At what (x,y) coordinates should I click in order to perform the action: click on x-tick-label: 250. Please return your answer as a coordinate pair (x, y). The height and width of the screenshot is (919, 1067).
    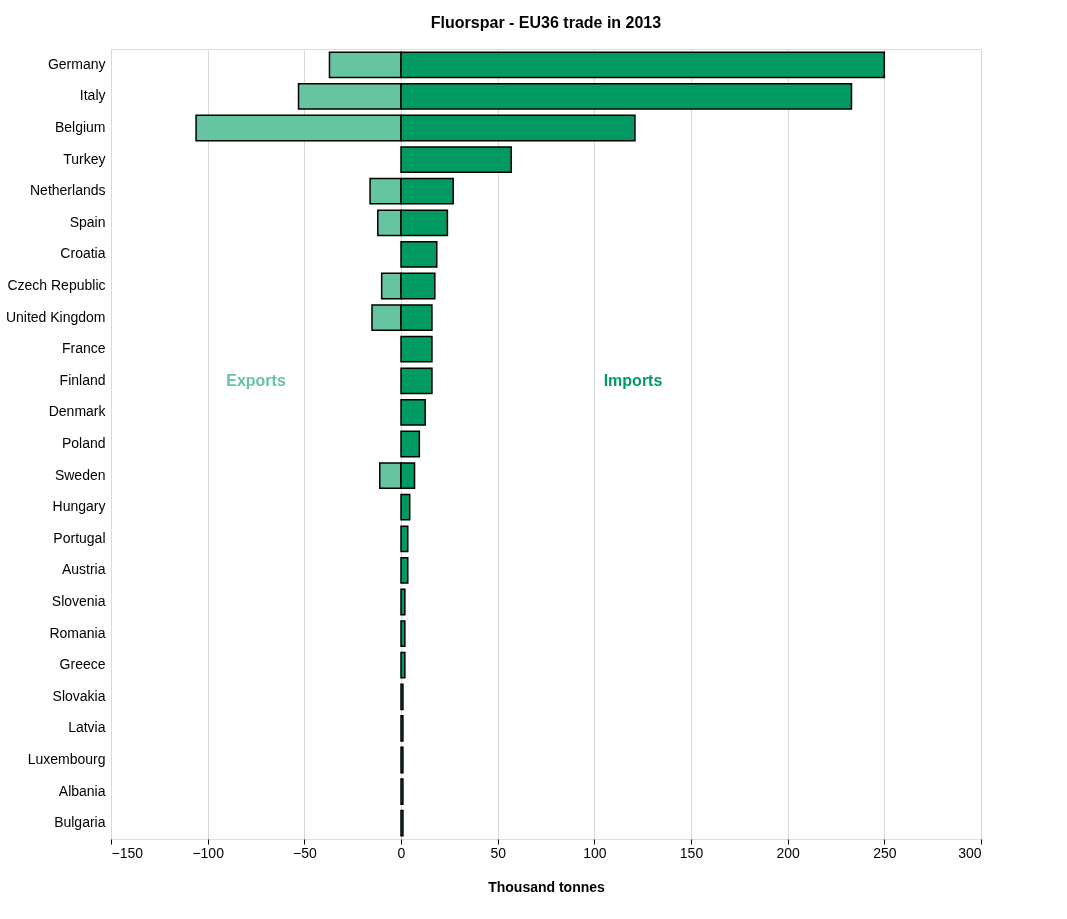
    Looking at the image, I should click on (885, 852).